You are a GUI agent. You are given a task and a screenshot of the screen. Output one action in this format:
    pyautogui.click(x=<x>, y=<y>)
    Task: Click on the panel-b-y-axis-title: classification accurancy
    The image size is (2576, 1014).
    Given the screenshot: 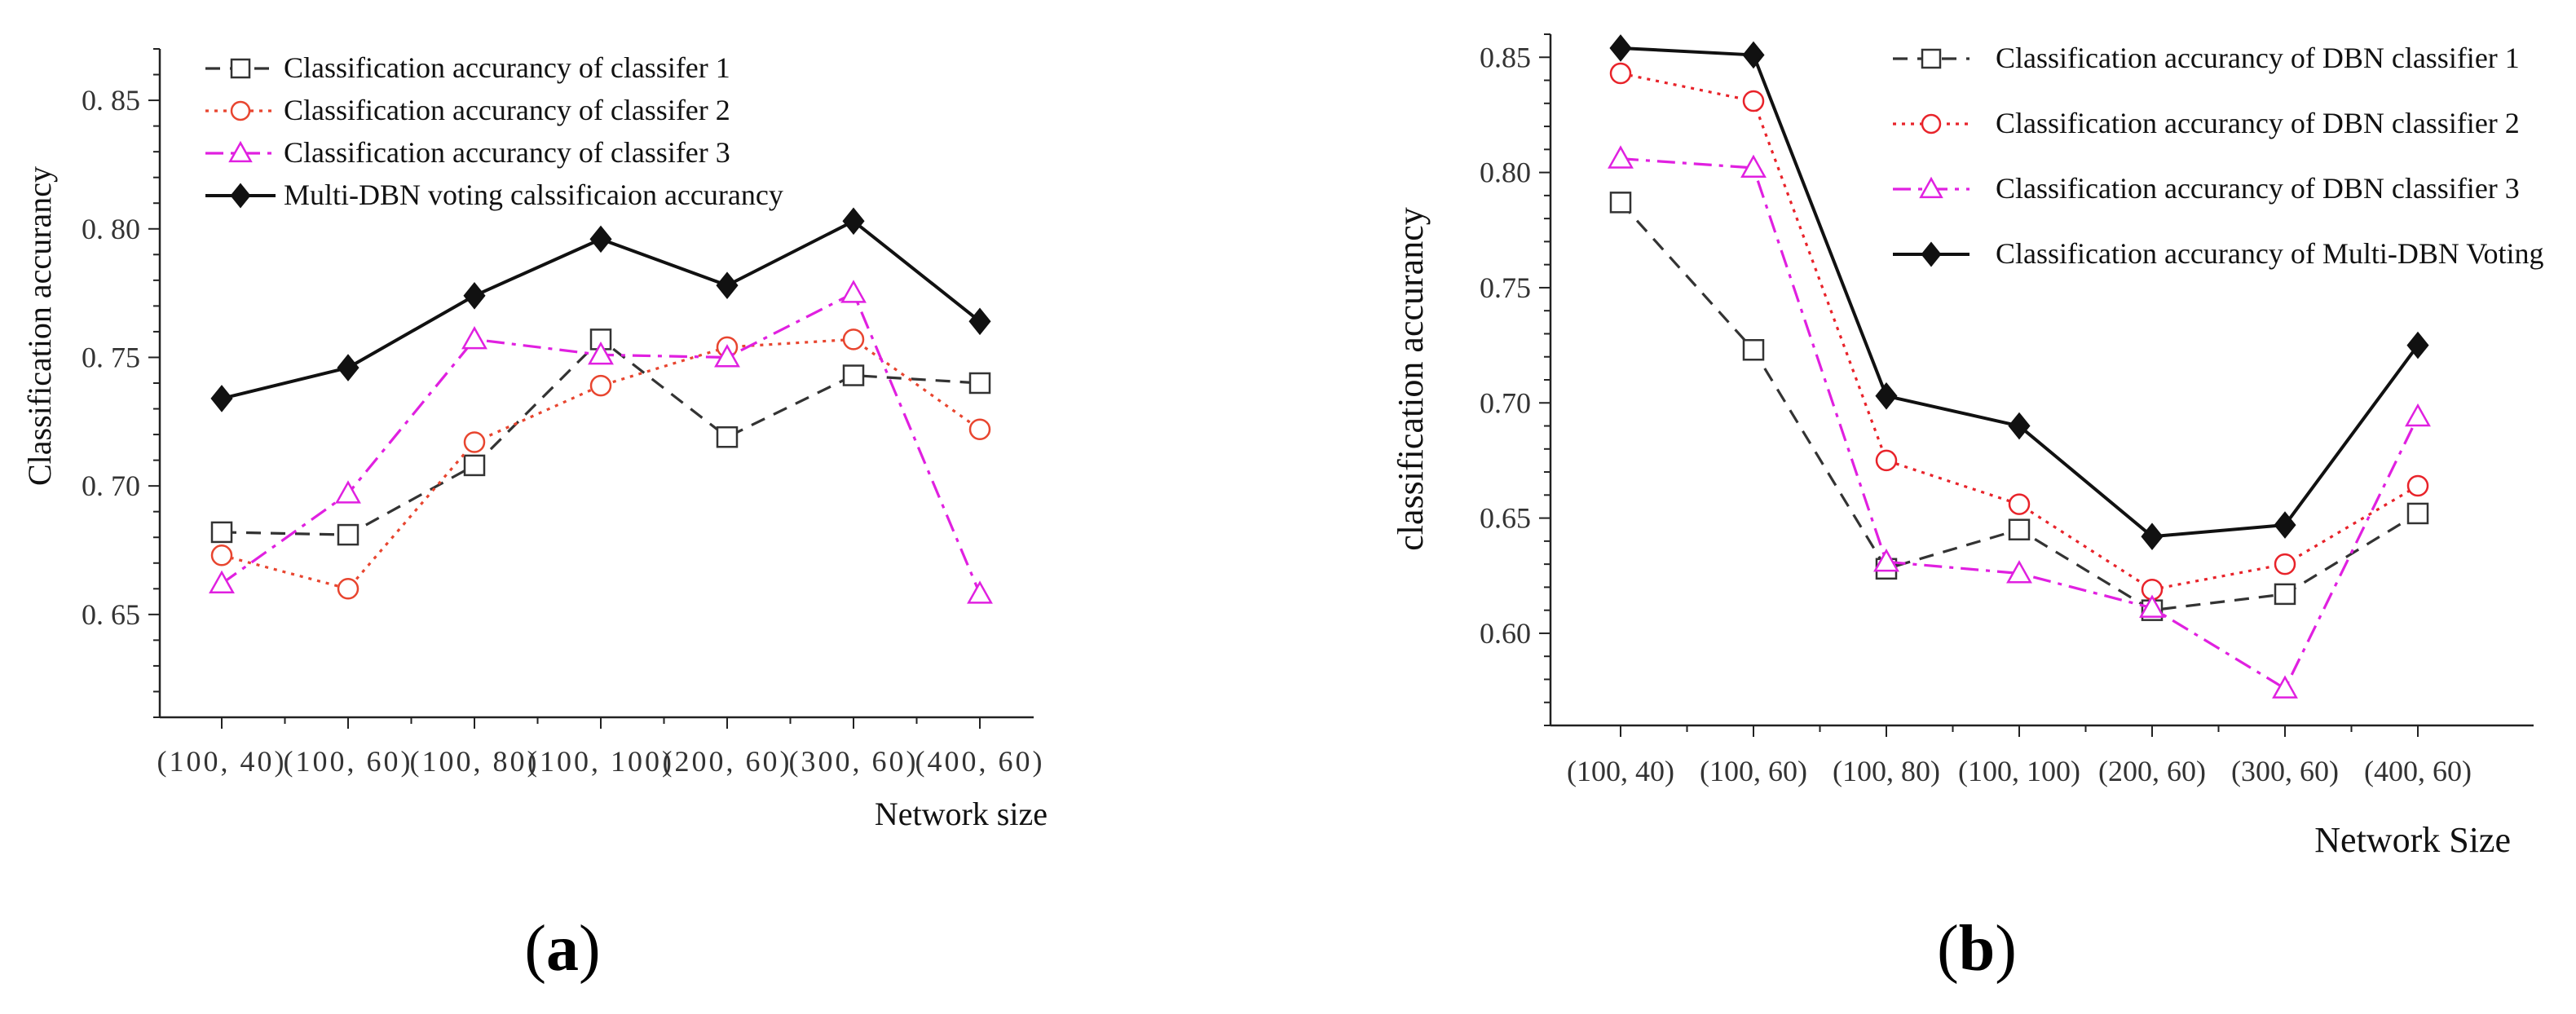 What is the action you would take?
    pyautogui.click(x=1411, y=378)
    